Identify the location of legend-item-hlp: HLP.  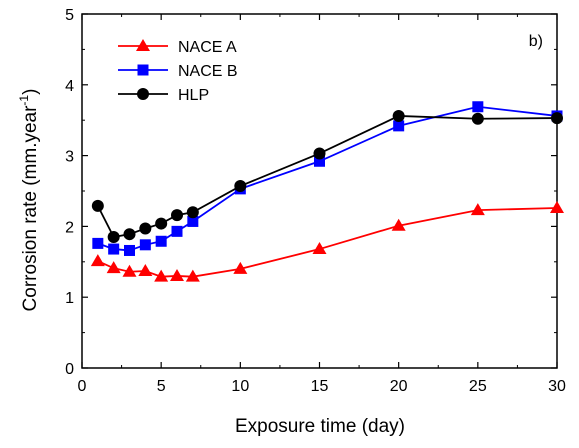
(163, 95).